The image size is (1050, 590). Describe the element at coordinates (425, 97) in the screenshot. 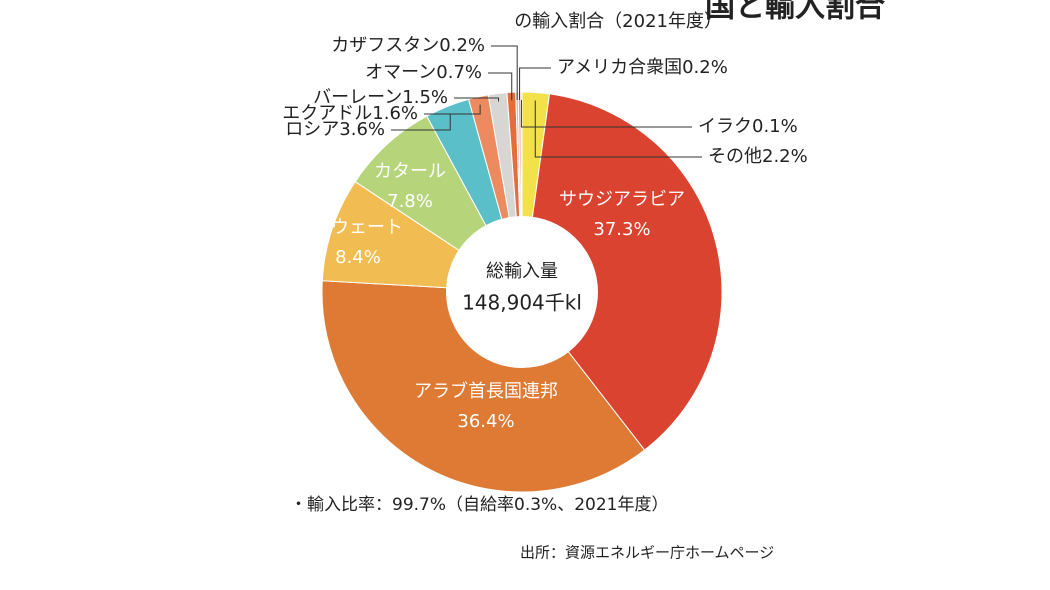

I see `value-label: 1.5%` at that location.